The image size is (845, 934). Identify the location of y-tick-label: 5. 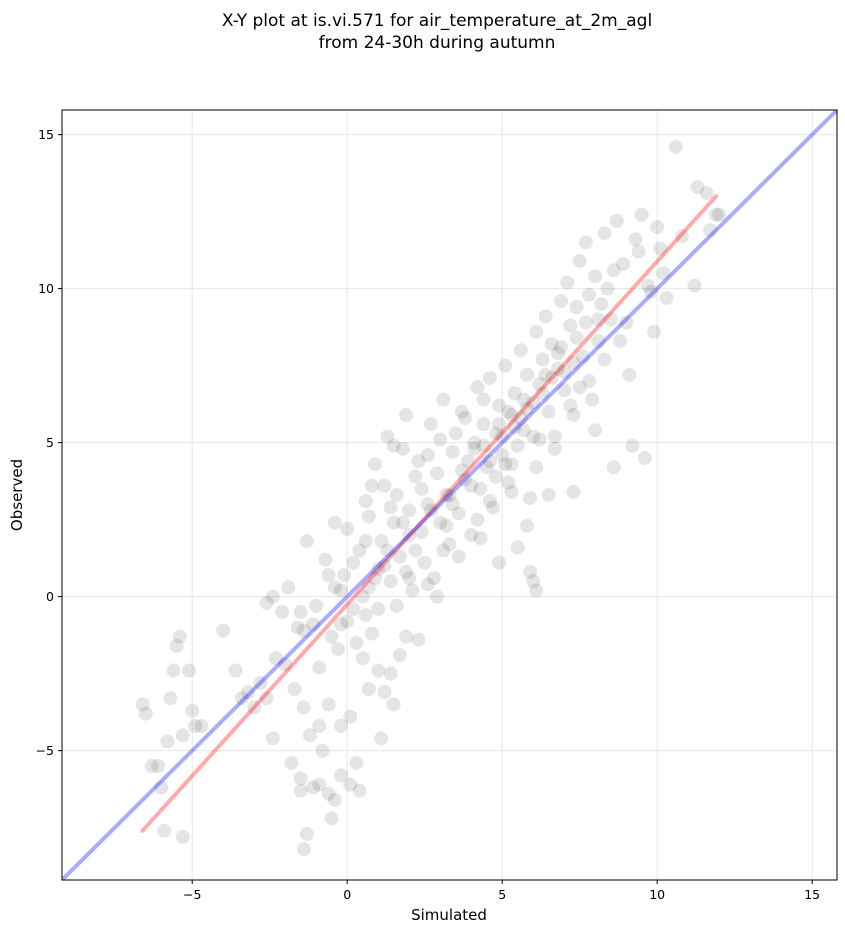
(50, 442).